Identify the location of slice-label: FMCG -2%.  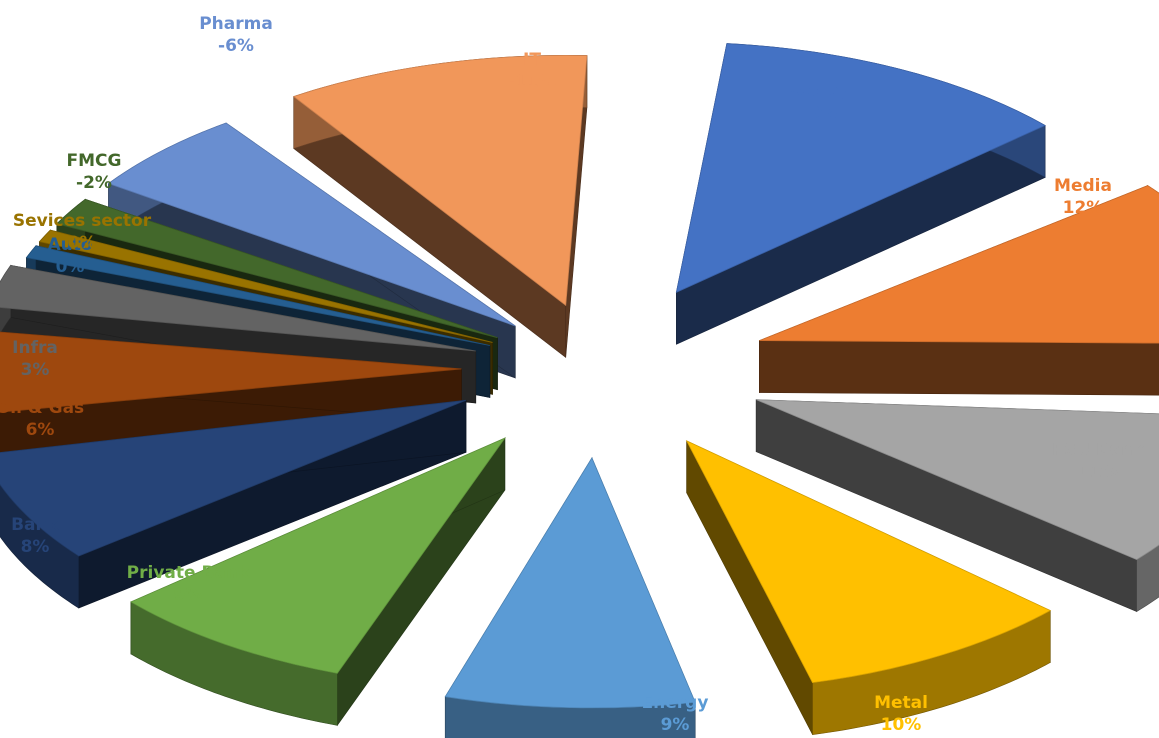
(94, 172).